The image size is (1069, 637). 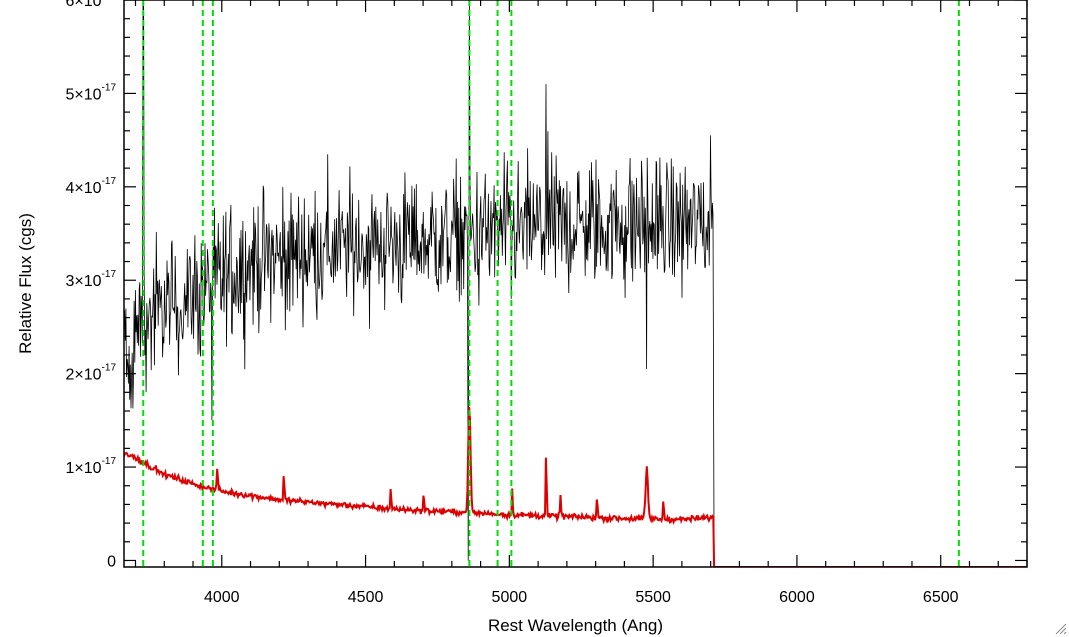 What do you see at coordinates (111, 561) in the screenshot?
I see `y-tick-label: 0` at bounding box center [111, 561].